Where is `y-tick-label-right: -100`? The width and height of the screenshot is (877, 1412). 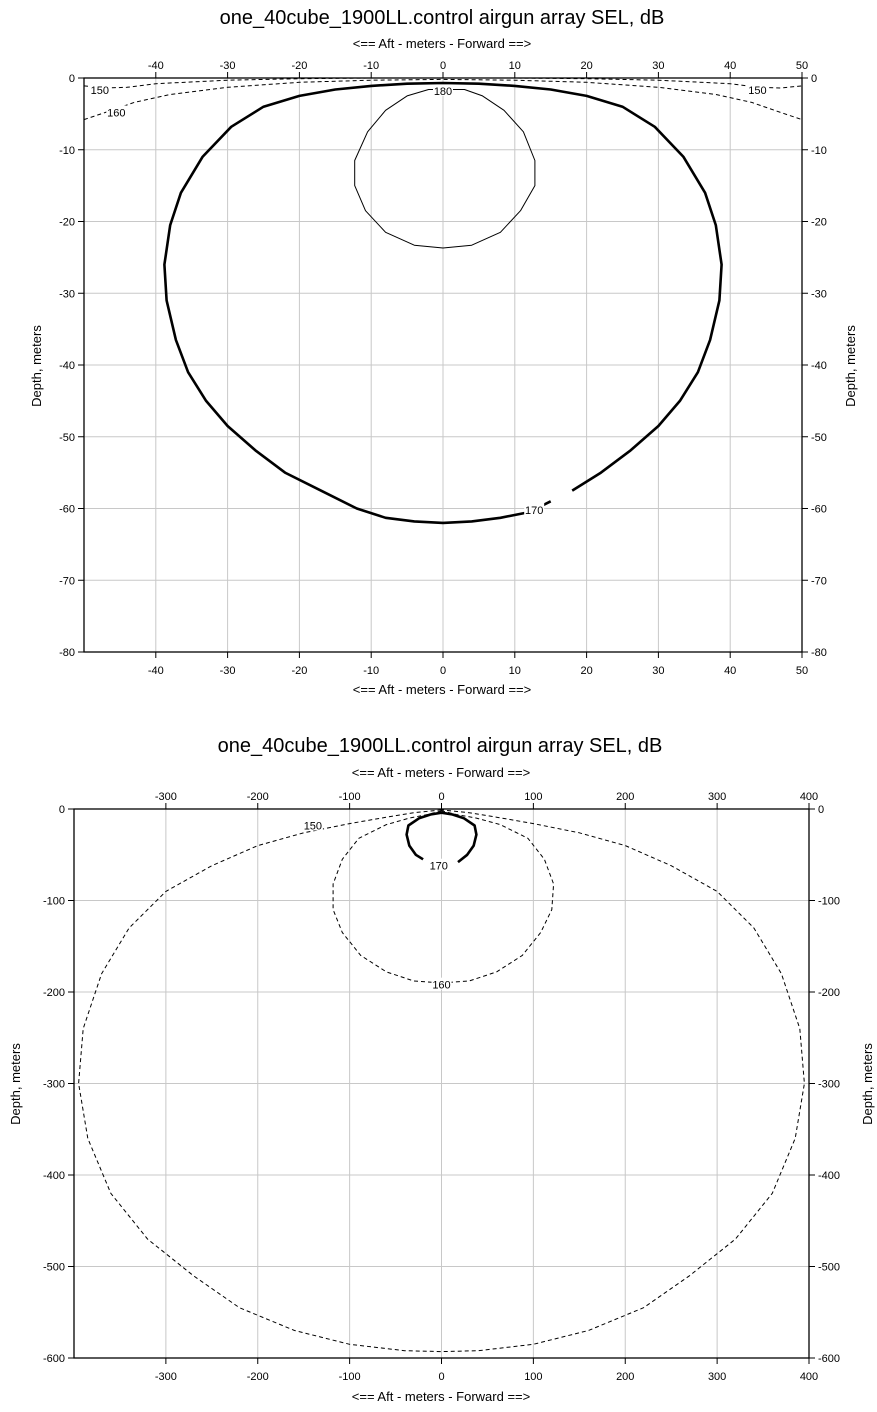
y-tick-label-right: -100 is located at coordinates (829, 902).